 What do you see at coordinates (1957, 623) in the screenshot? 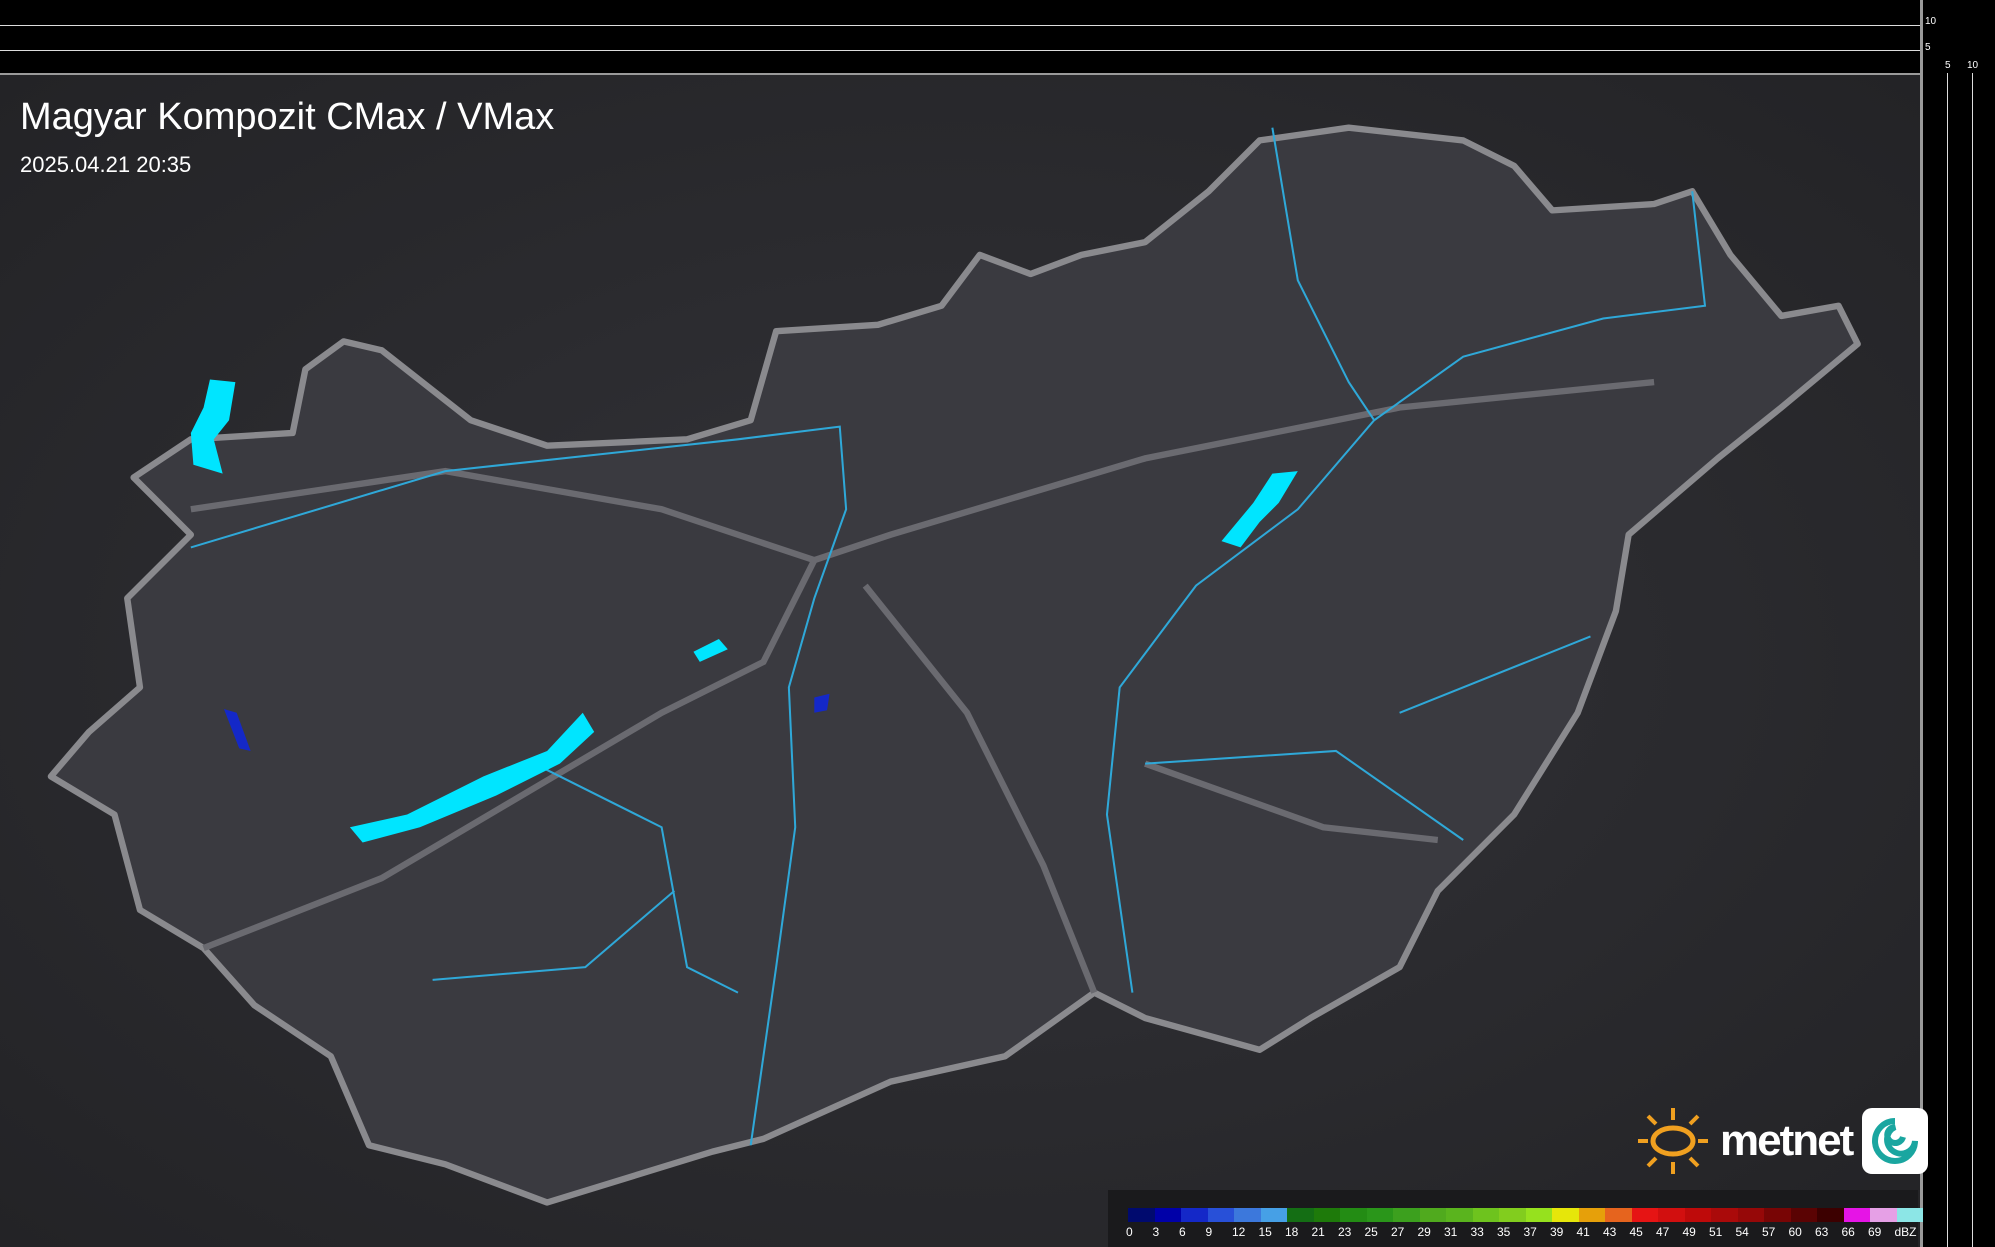
I see `right-scale-bar: 10 5 5 10` at bounding box center [1957, 623].